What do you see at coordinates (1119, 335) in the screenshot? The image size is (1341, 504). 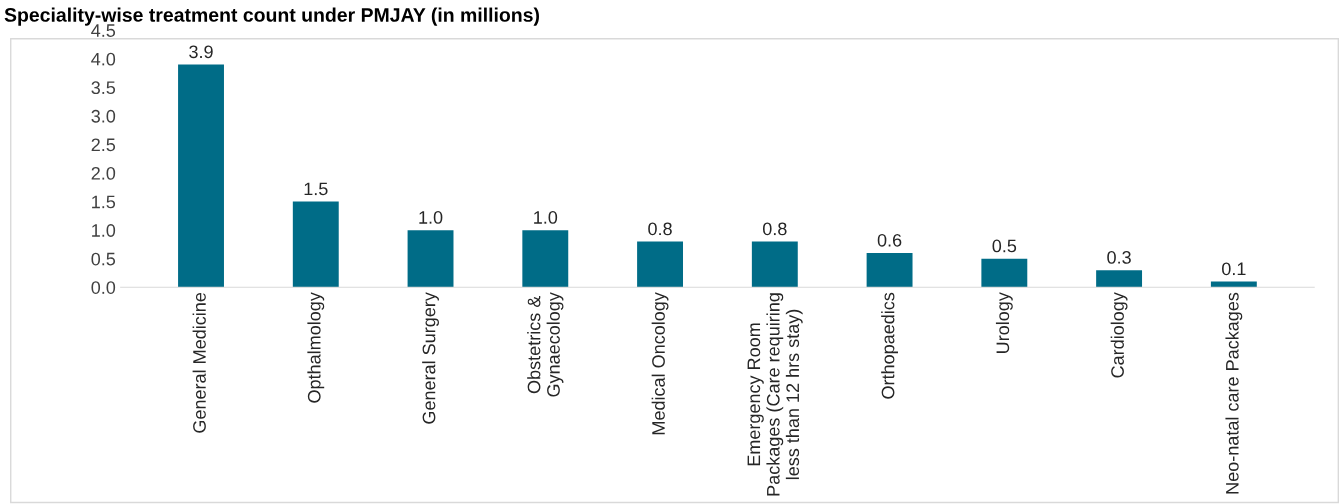 I see `x-tick-label: Cardiology` at bounding box center [1119, 335].